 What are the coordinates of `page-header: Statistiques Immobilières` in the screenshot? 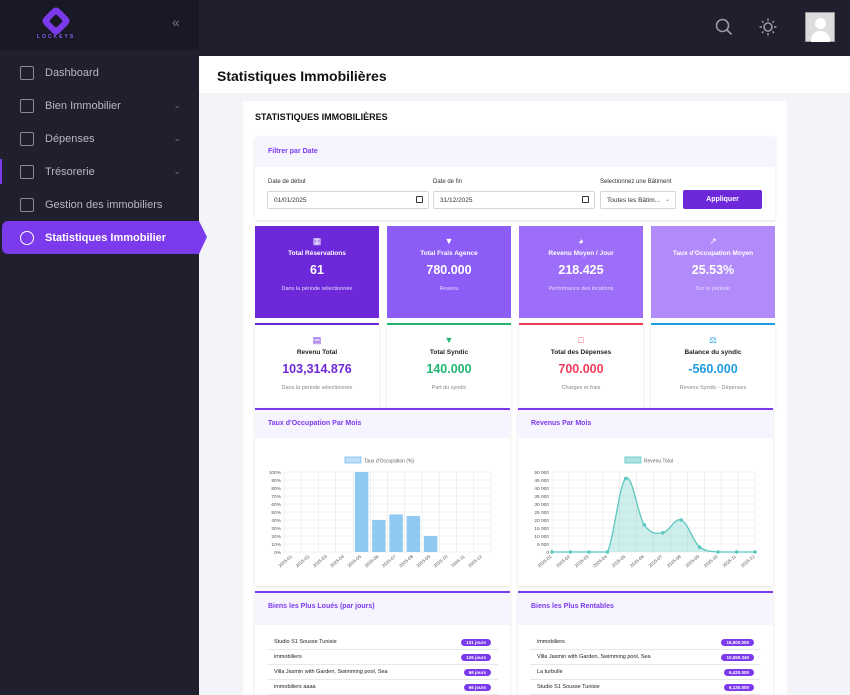 It's located at (524, 74).